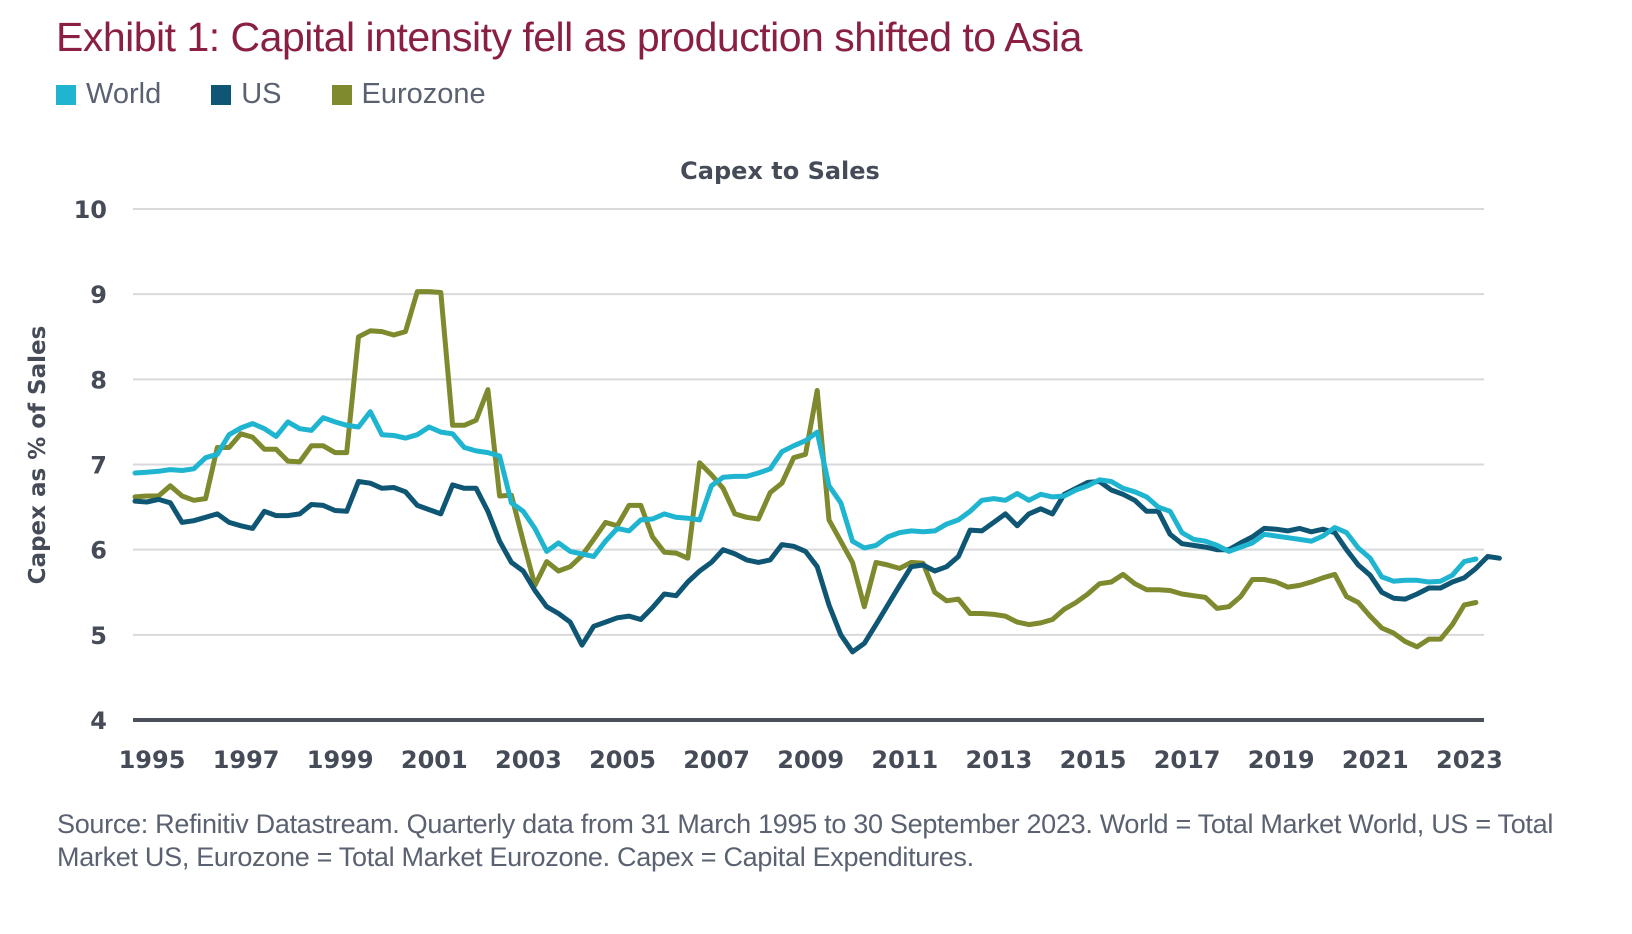 This screenshot has height=934, width=1632. I want to click on y-axis-label: Capex as % of Sales, so click(38, 455).